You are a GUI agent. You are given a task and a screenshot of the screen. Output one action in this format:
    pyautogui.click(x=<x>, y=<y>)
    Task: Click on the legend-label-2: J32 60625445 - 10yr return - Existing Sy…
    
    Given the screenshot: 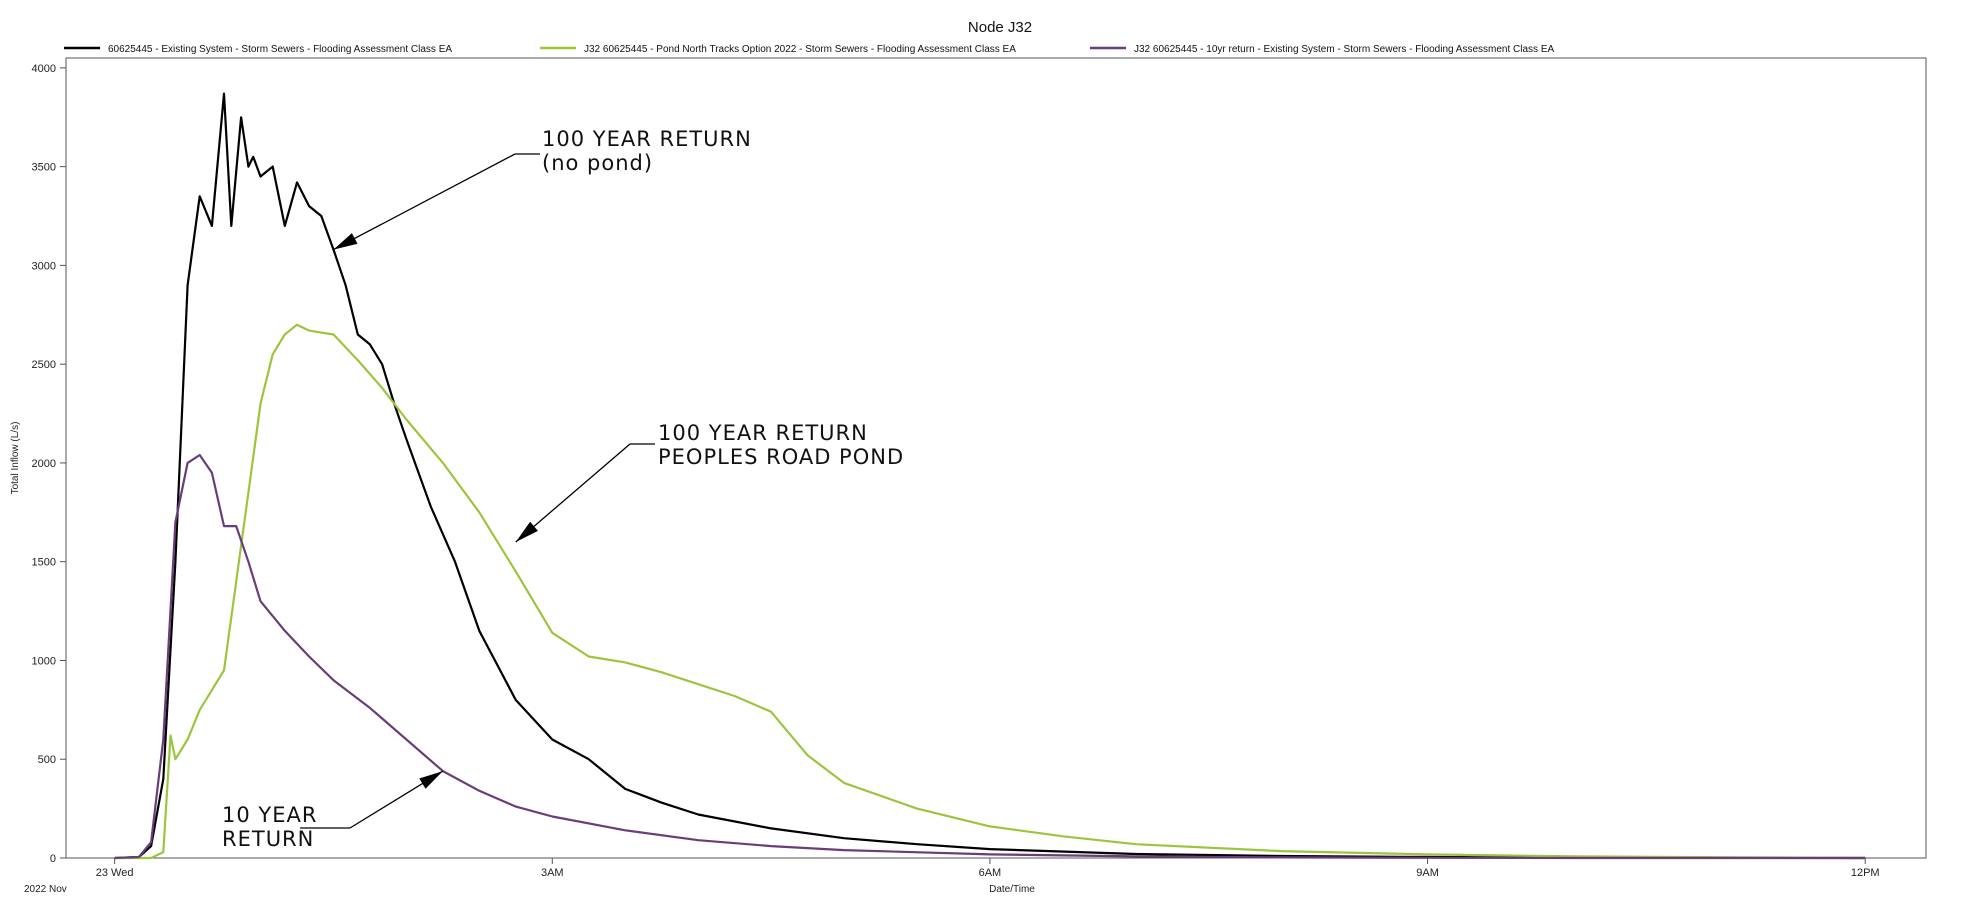 What is the action you would take?
    pyautogui.click(x=1344, y=49)
    